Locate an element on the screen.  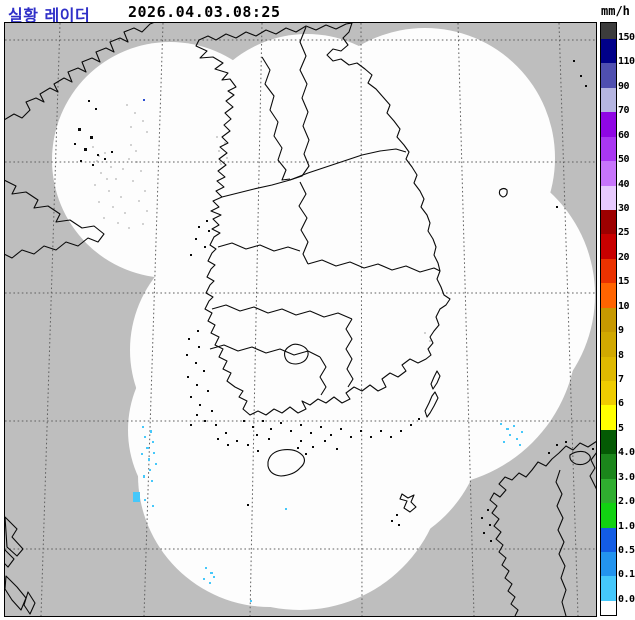
legend-label: 25 is located at coordinates (624, 233).